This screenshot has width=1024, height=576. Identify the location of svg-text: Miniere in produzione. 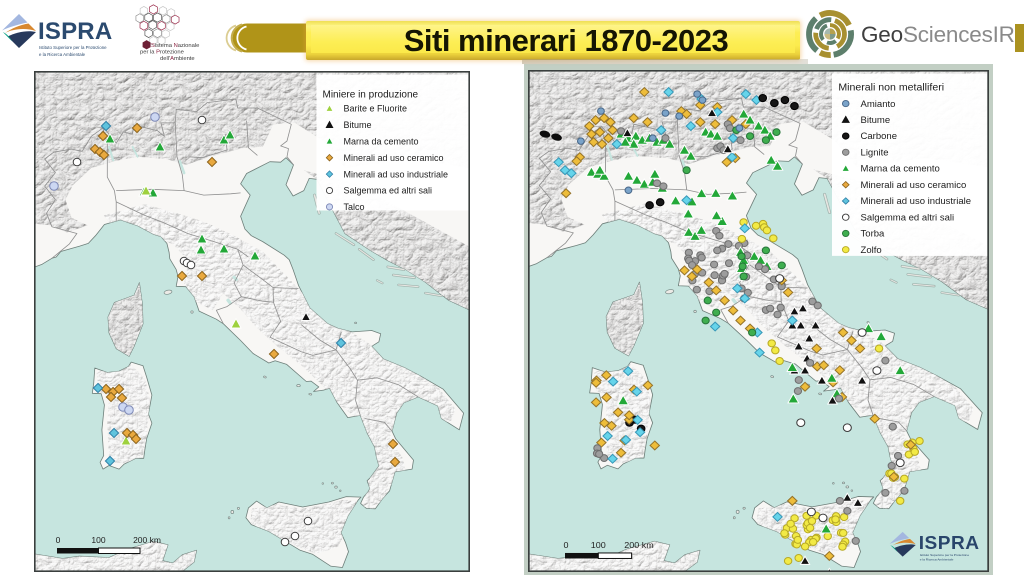
(371, 95).